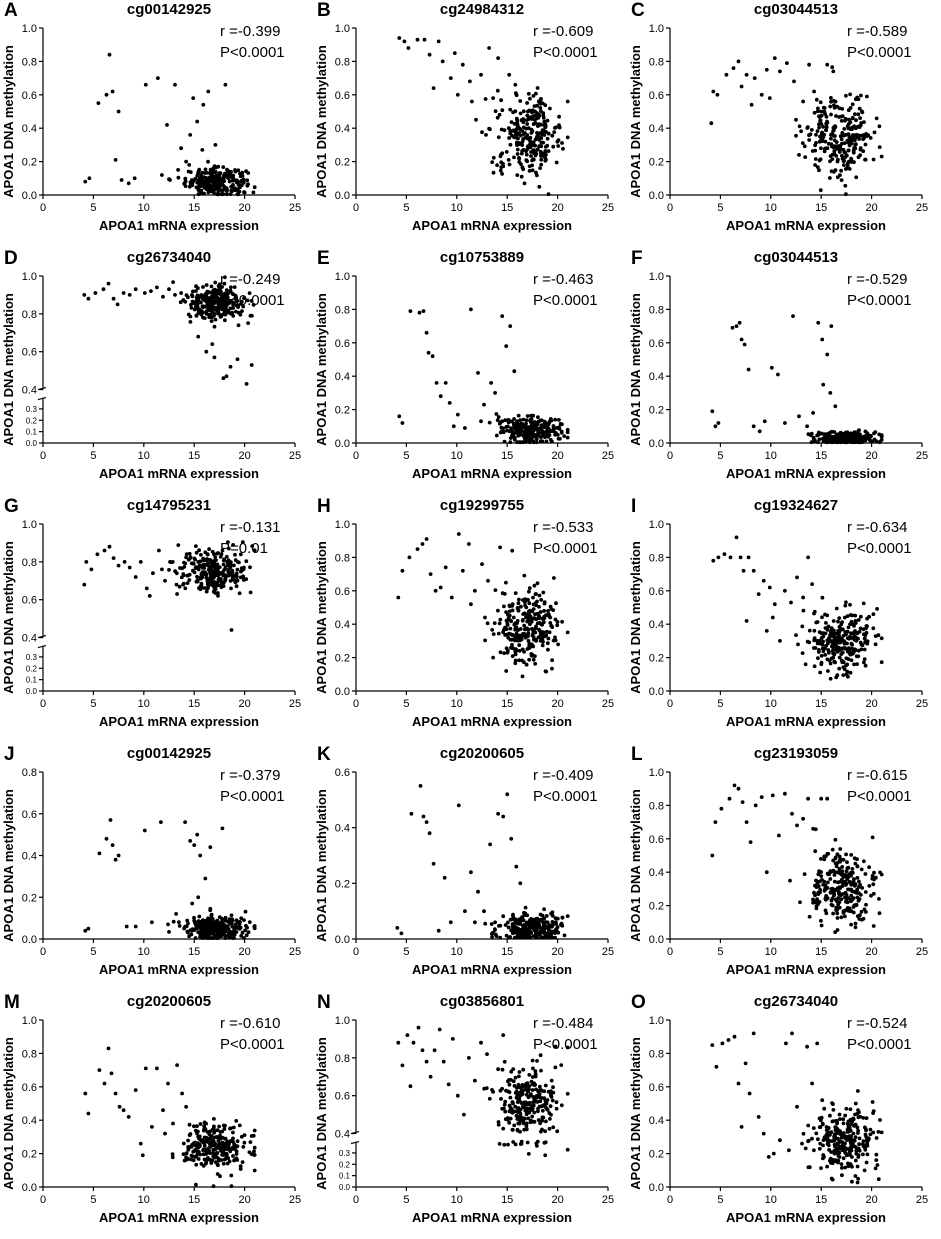  I want to click on x-axis-label: APOA1 mRNA expression, so click(492, 225).